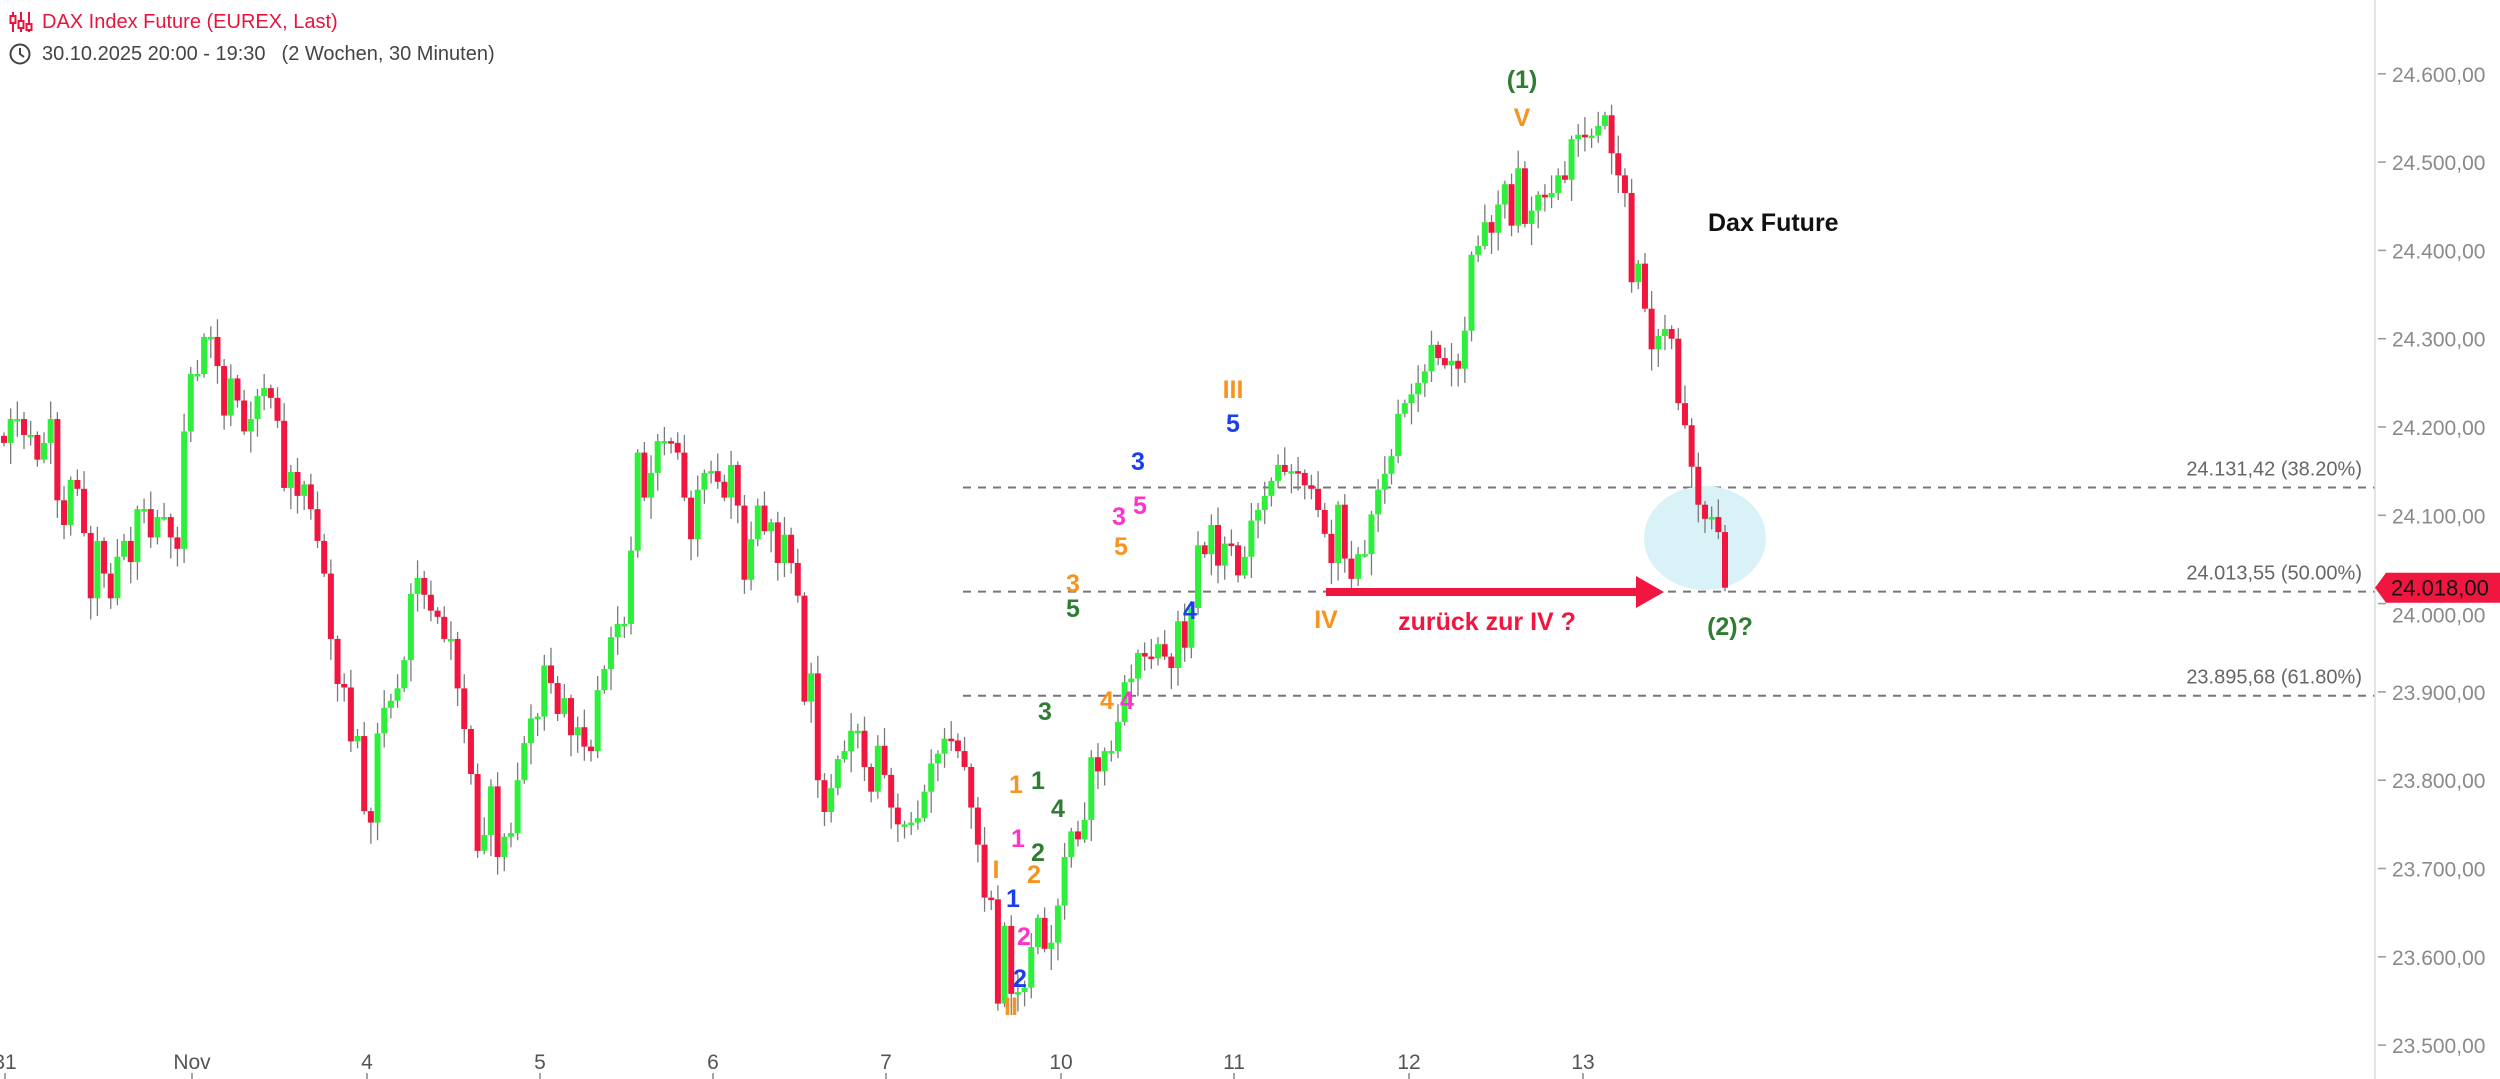 Image resolution: width=2500 pixels, height=1079 pixels. I want to click on wave-label: 3, so click(1138, 462).